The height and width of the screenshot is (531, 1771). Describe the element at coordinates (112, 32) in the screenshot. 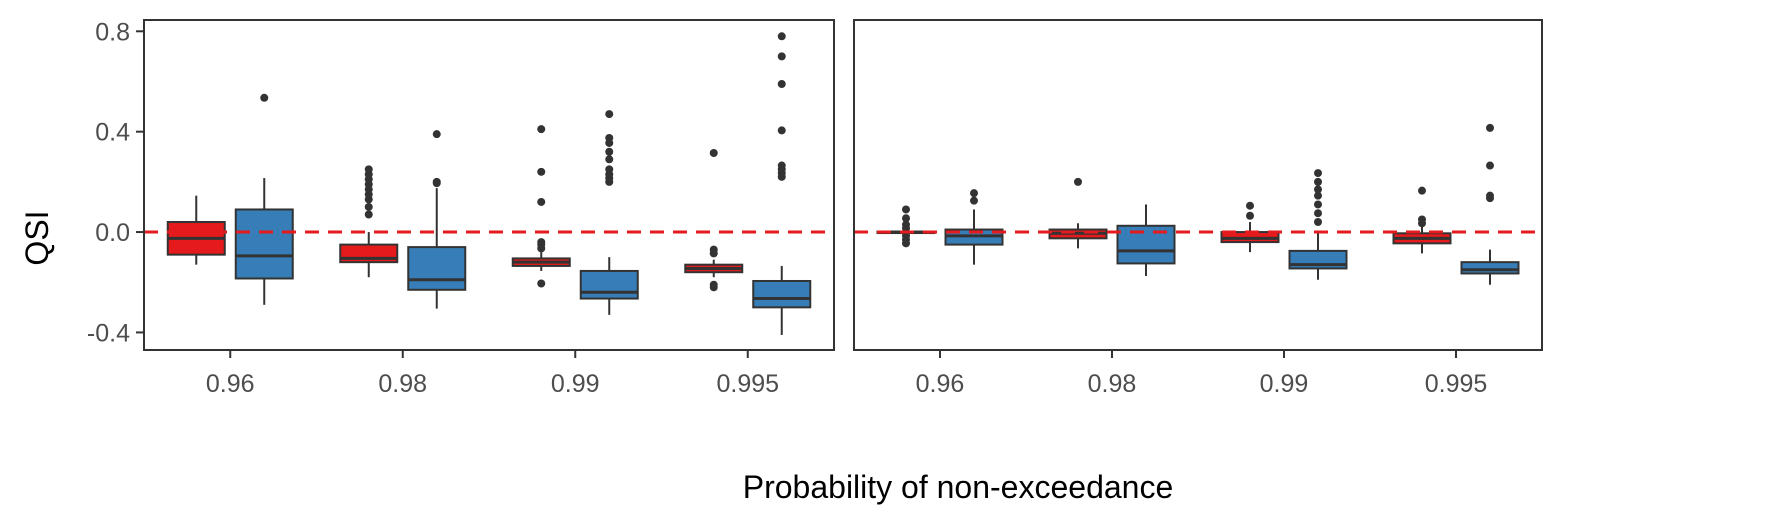

I see `y-tick-label: 0.8` at that location.